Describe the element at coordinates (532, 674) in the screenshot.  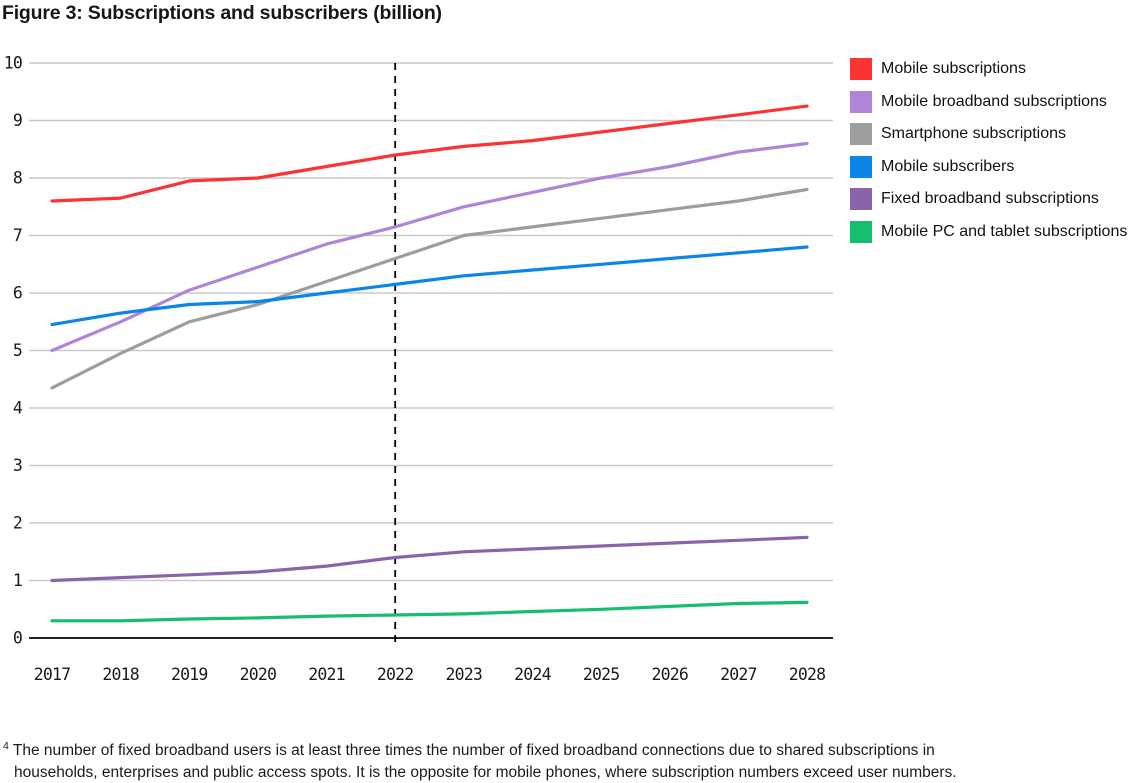
I see `x-tick-label: 2024` at that location.